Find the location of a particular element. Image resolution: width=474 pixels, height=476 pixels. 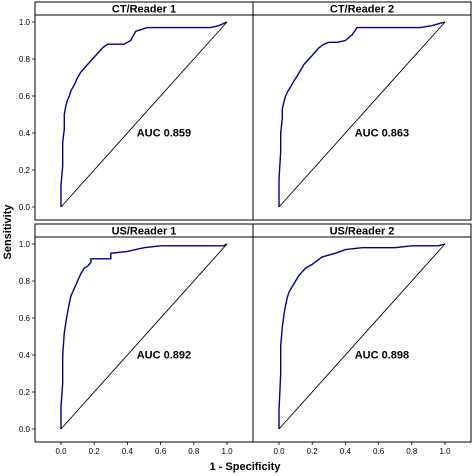

auc-label: AUC 0.898 is located at coordinates (382, 356).